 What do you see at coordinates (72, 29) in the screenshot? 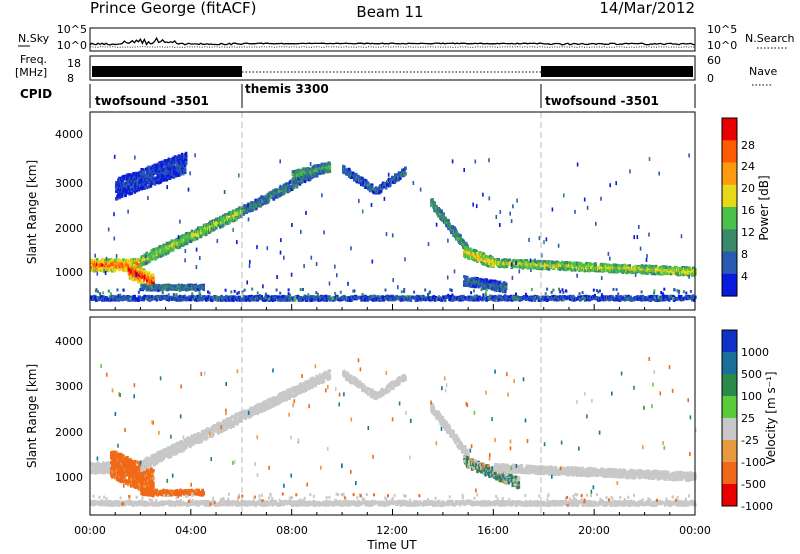
I see `noise-left-tick-top: 10^5` at bounding box center [72, 29].